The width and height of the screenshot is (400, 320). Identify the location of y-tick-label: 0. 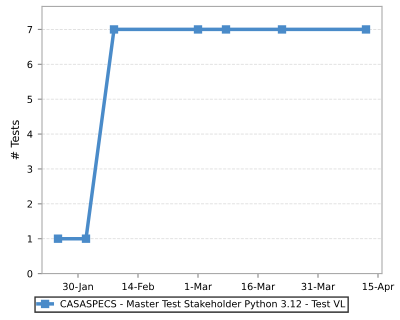
(29, 274).